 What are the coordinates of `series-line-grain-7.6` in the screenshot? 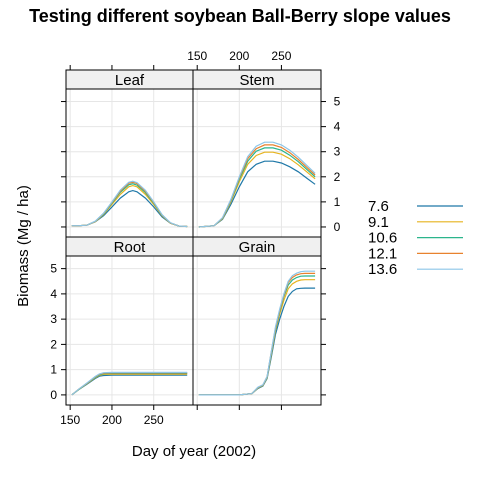 It's located at (257, 341).